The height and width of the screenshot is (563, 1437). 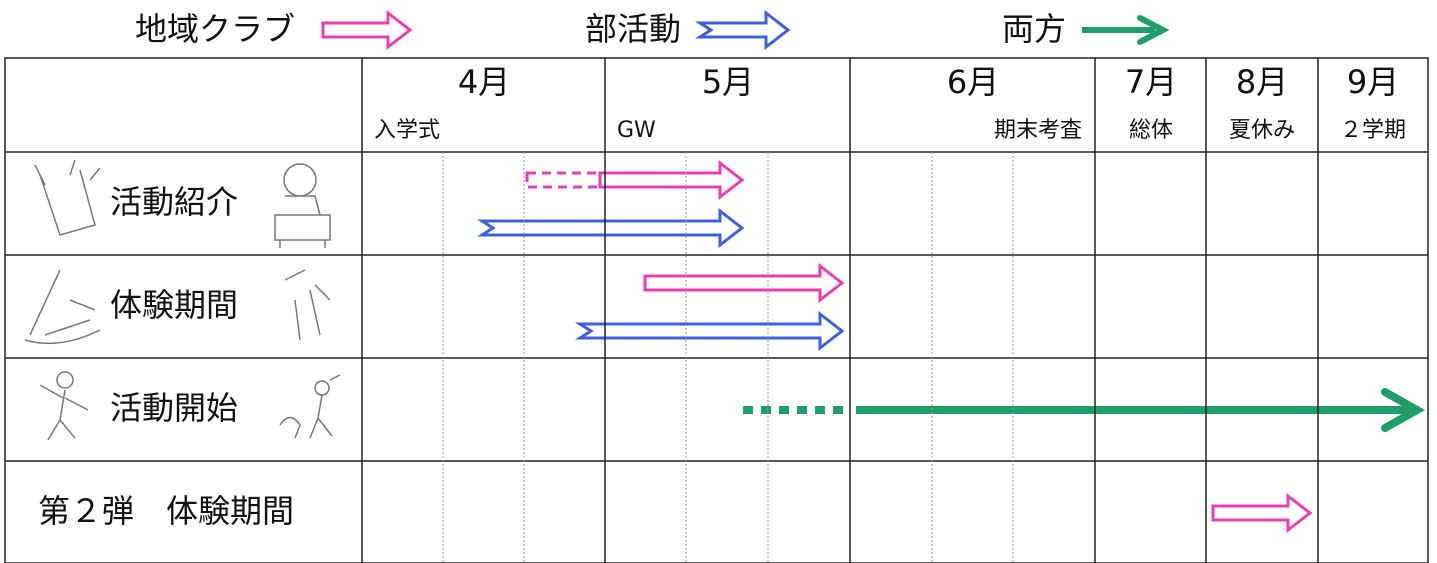 I want to click on month: 5月, so click(x=728, y=82).